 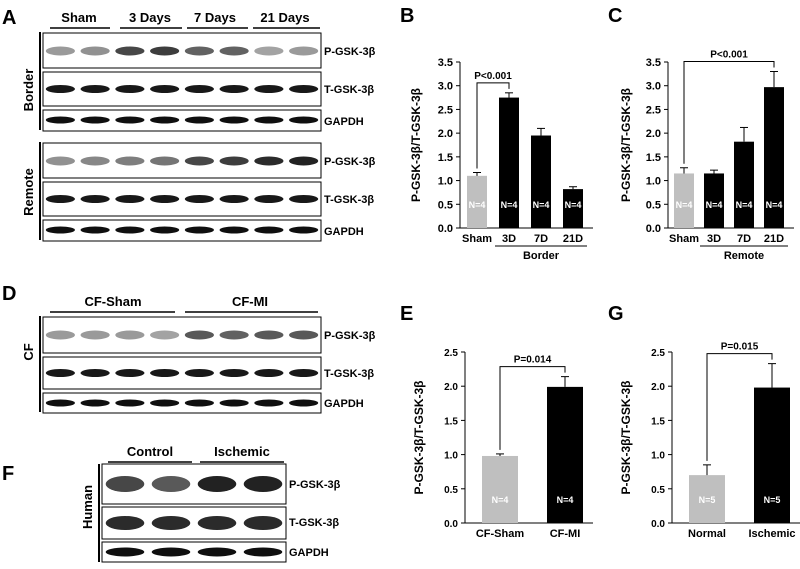 I want to click on x-tick-label: 21D, so click(x=774, y=239).